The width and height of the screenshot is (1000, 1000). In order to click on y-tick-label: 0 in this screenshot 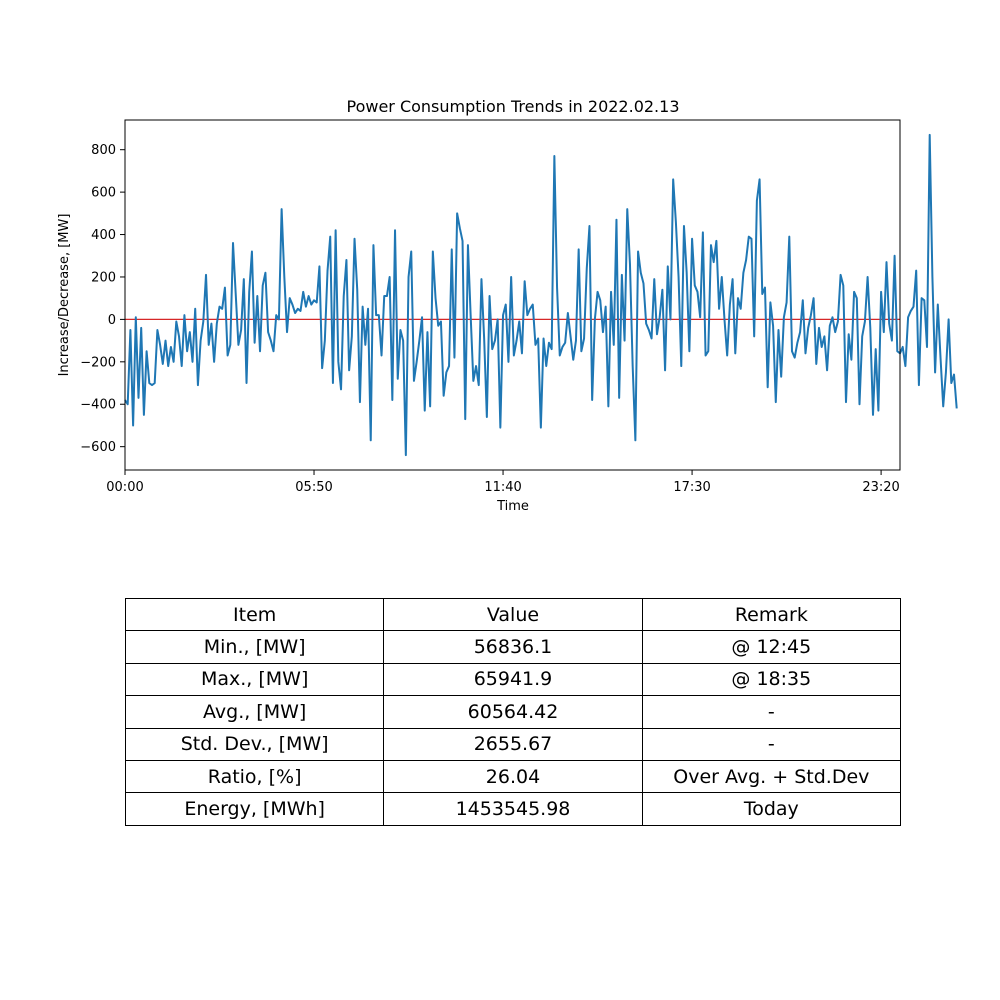, I will do `click(112, 320)`.